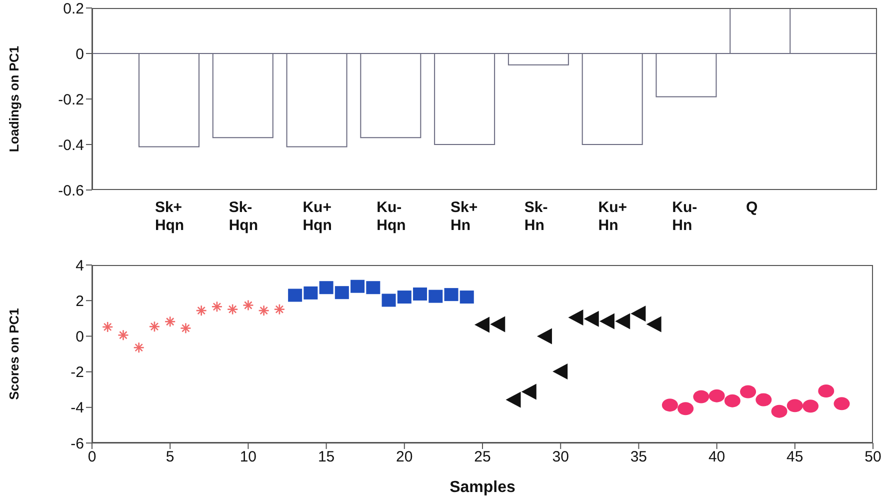  What do you see at coordinates (92, 457) in the screenshot?
I see `x-tick-label: 0` at bounding box center [92, 457].